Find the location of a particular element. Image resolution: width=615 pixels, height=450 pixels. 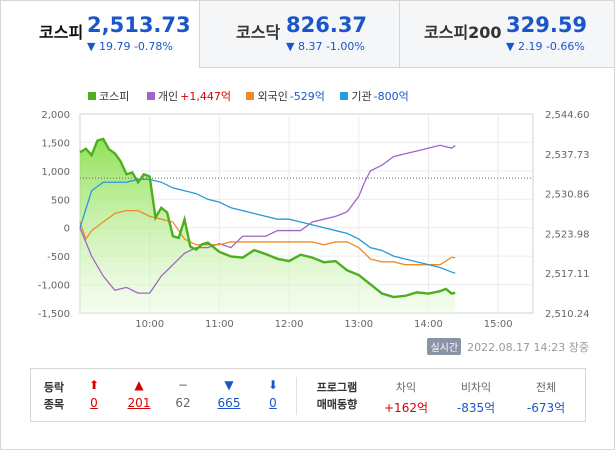

legend-label: 개인 is located at coordinates (168, 96).